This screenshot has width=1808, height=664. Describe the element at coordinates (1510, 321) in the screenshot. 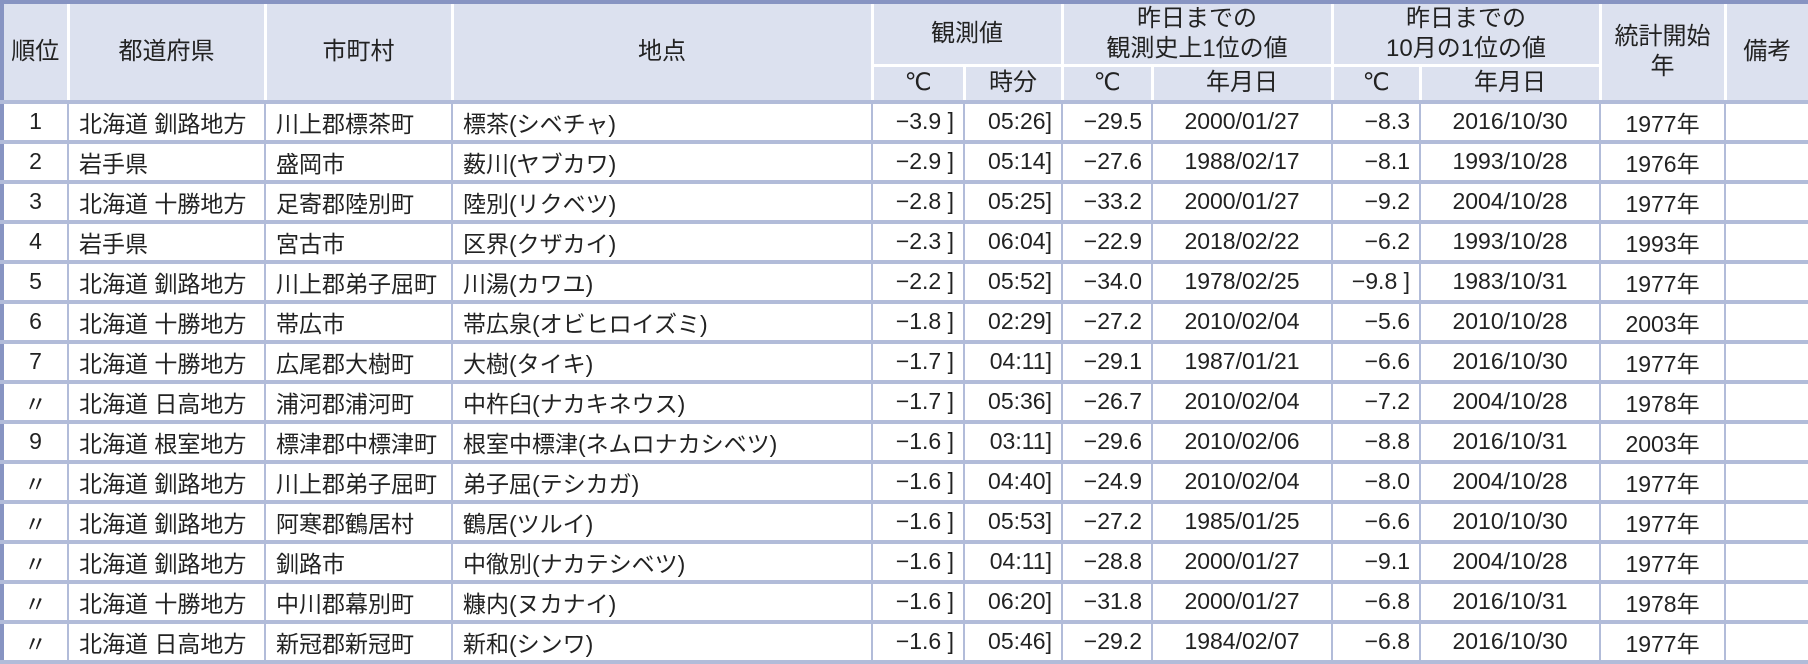

I see `cell-october-date: 2010/10/28` at that location.